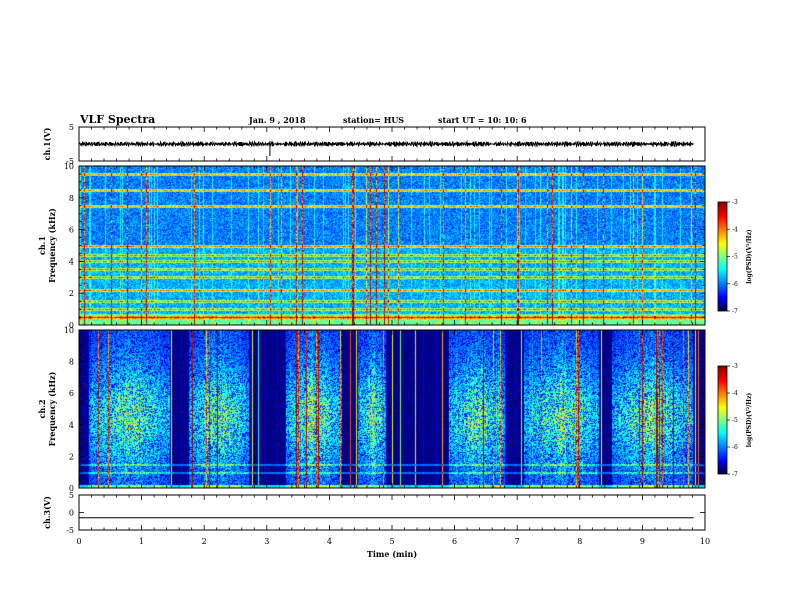 The image size is (792, 612). Describe the element at coordinates (705, 541) in the screenshot. I see `x-tick-label: 10` at that location.